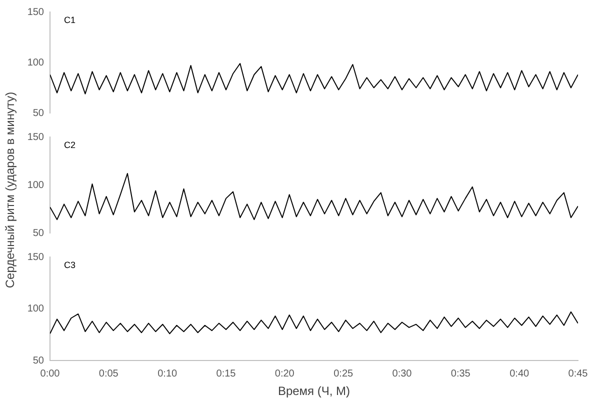 The image size is (600, 403). I want to click on x-tick-label: 0:30, so click(402, 374).